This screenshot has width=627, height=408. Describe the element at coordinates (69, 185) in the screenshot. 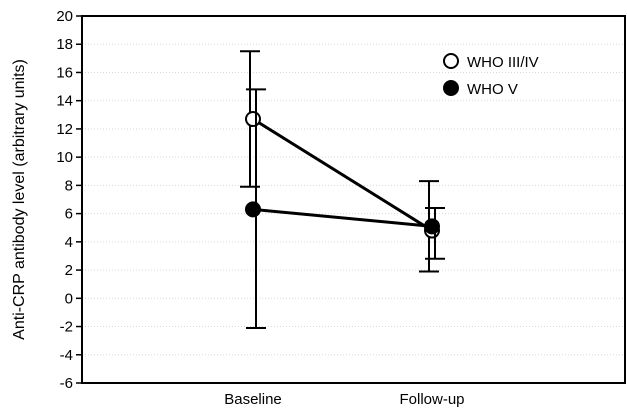

I see `y-tick-label: 8` at that location.